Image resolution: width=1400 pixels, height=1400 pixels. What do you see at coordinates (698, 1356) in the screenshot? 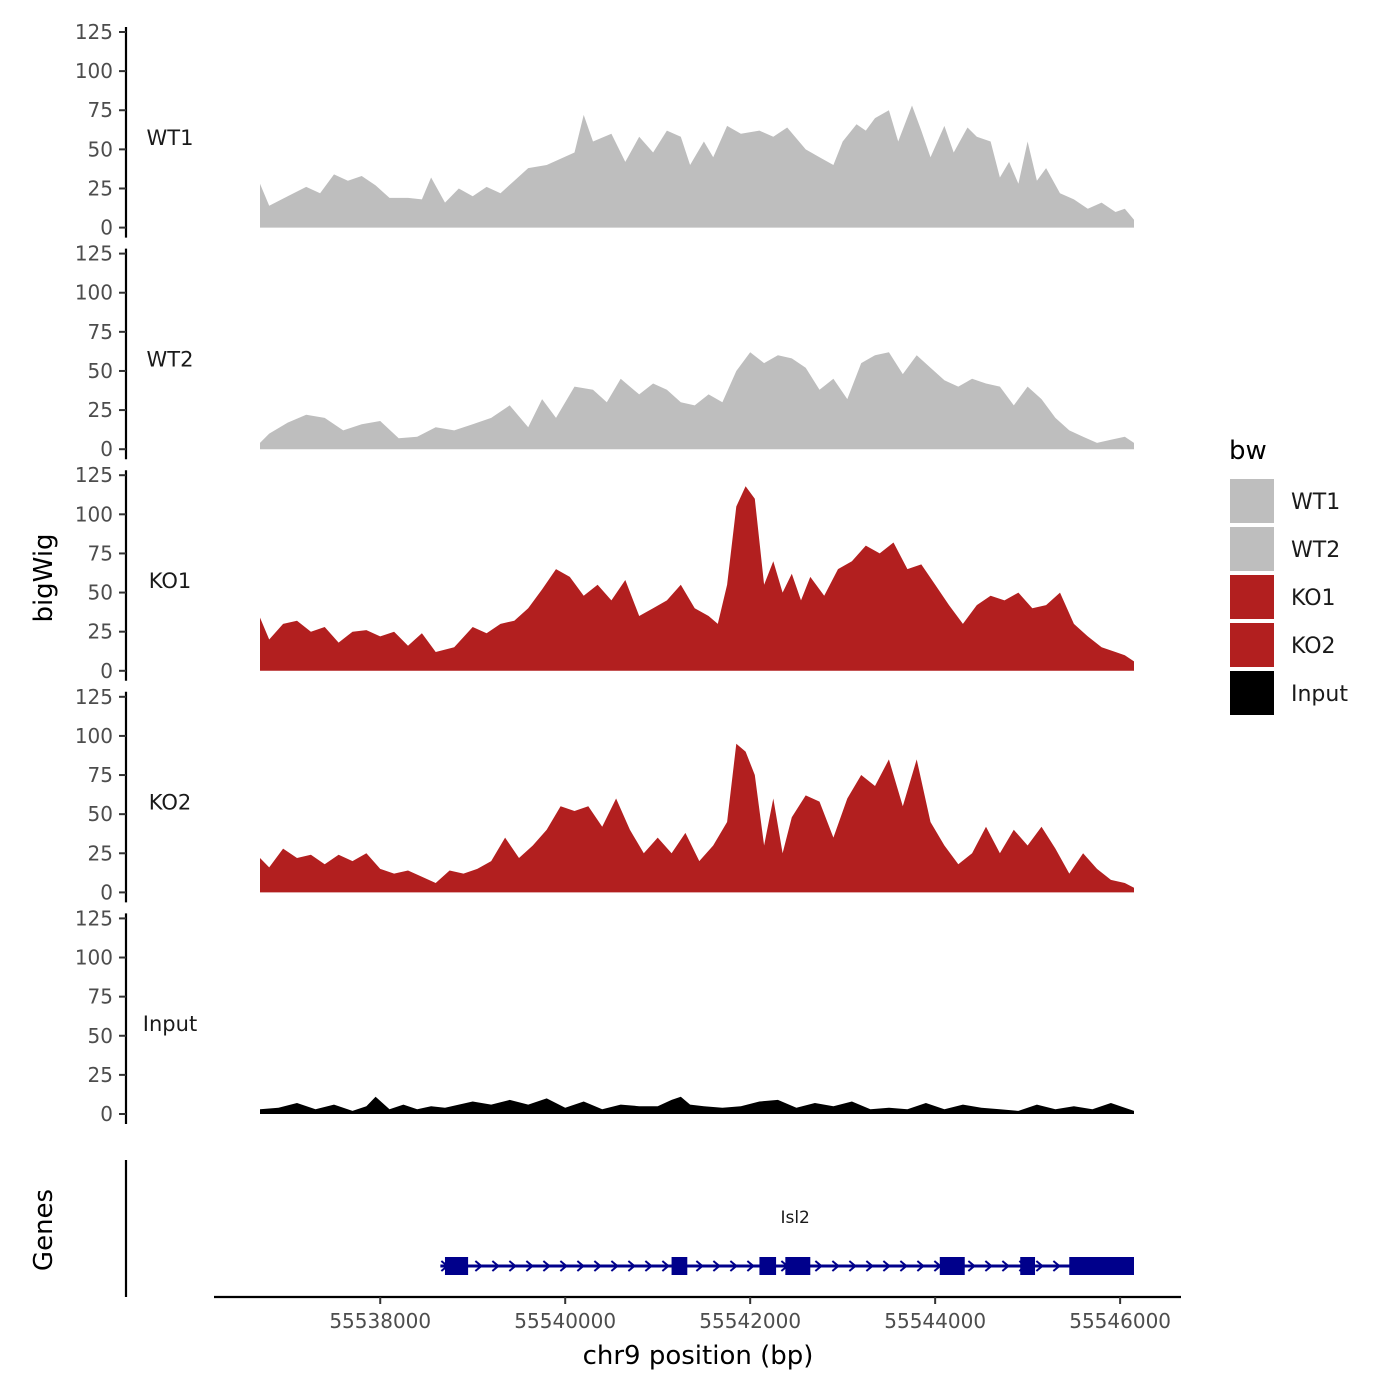
I see `x-axis-title: chr9 position (bp)` at bounding box center [698, 1356].